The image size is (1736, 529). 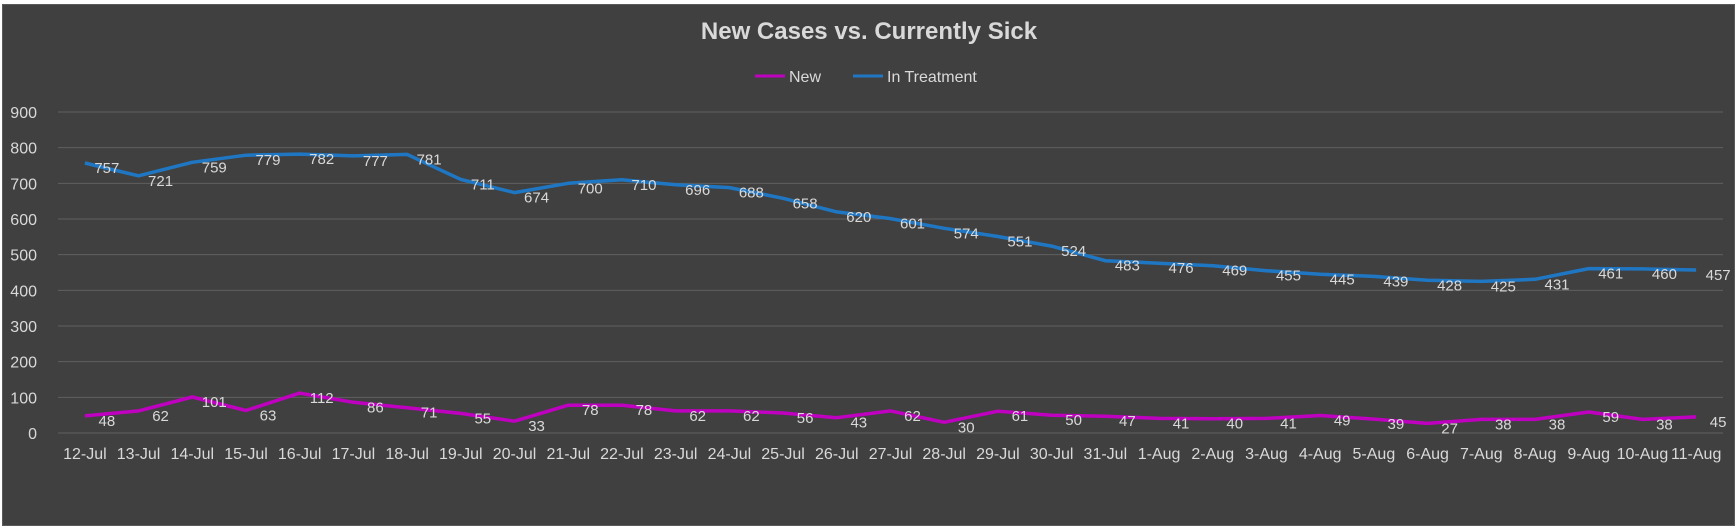 What do you see at coordinates (966, 427) in the screenshot?
I see `data-label: 30` at bounding box center [966, 427].